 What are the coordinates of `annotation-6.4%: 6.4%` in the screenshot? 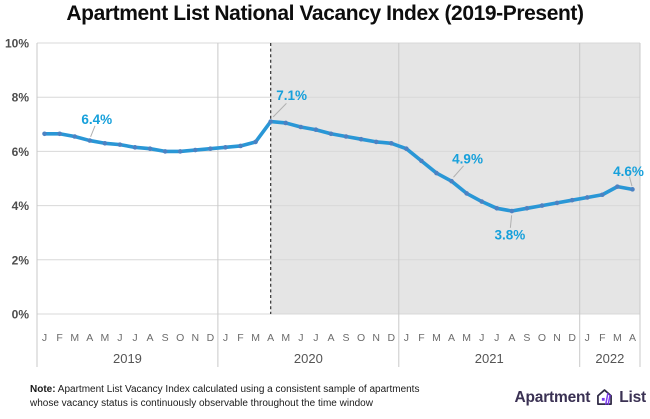 It's located at (96, 119).